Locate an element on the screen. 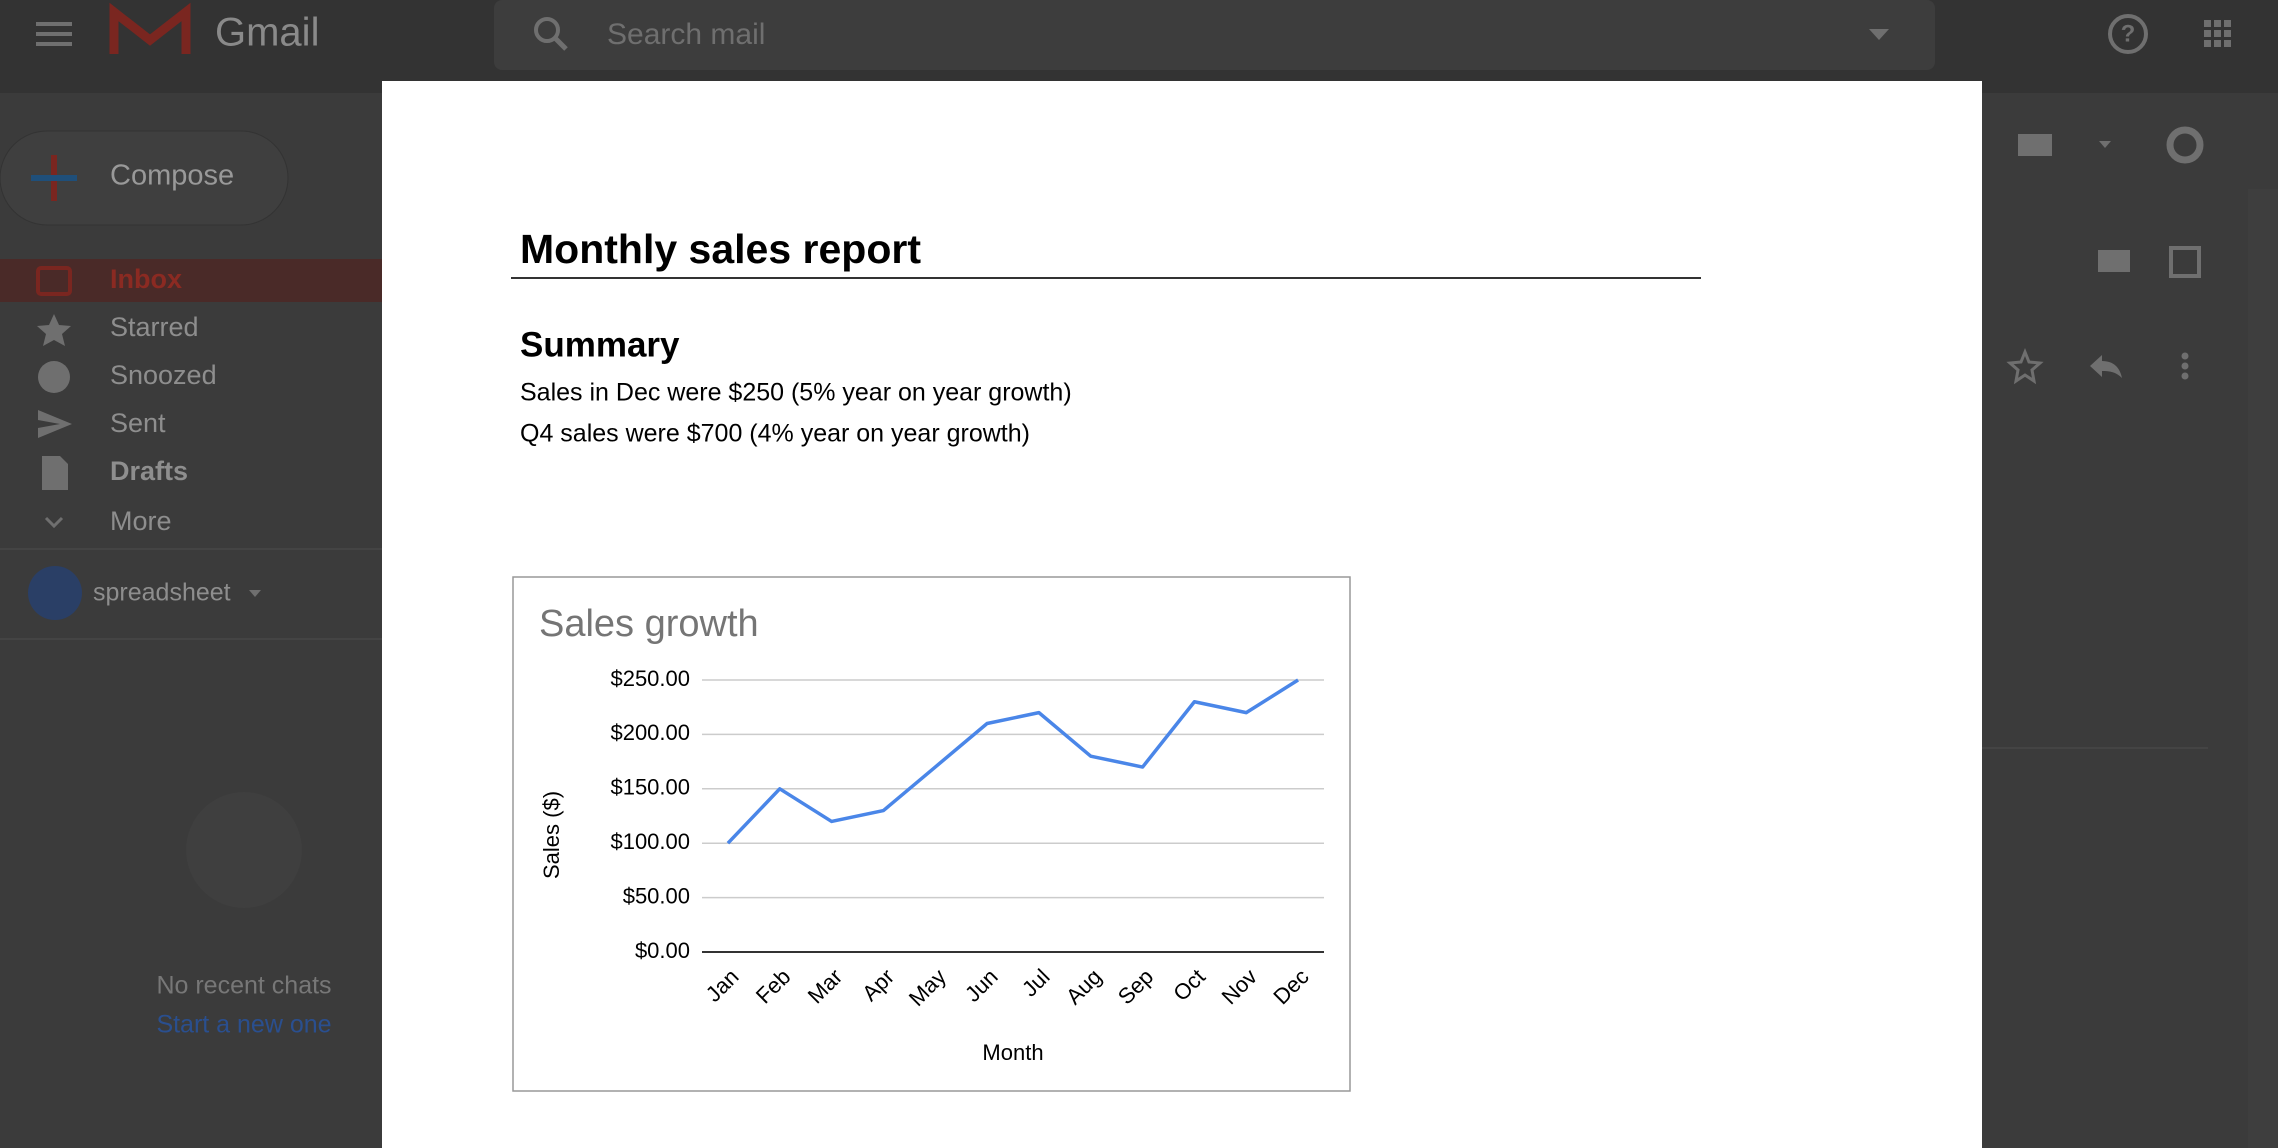  keyboard-dropdown is located at coordinates (2105, 144).